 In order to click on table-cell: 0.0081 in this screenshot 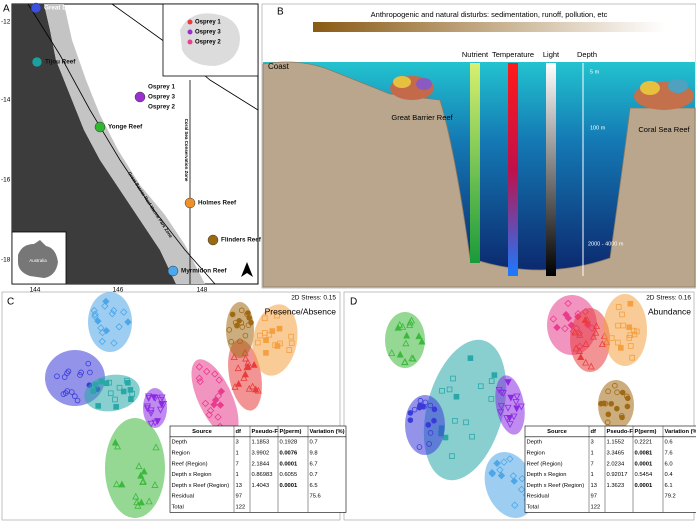, I will do `click(644, 454)`.